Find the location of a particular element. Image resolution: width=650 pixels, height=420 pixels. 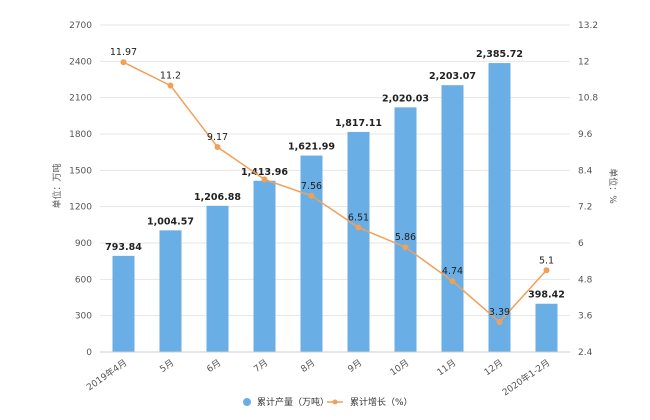

bar-value-label: 398.42 is located at coordinates (546, 295).